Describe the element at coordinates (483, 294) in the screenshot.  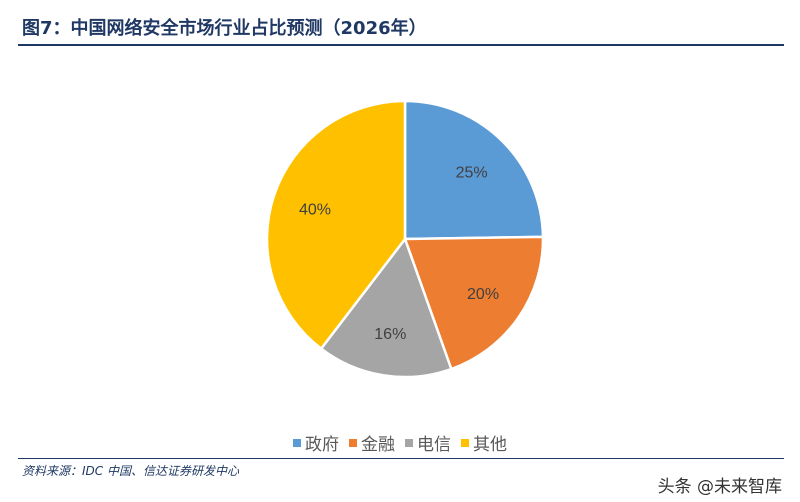
I see `pie-data-label-1: 20%` at that location.